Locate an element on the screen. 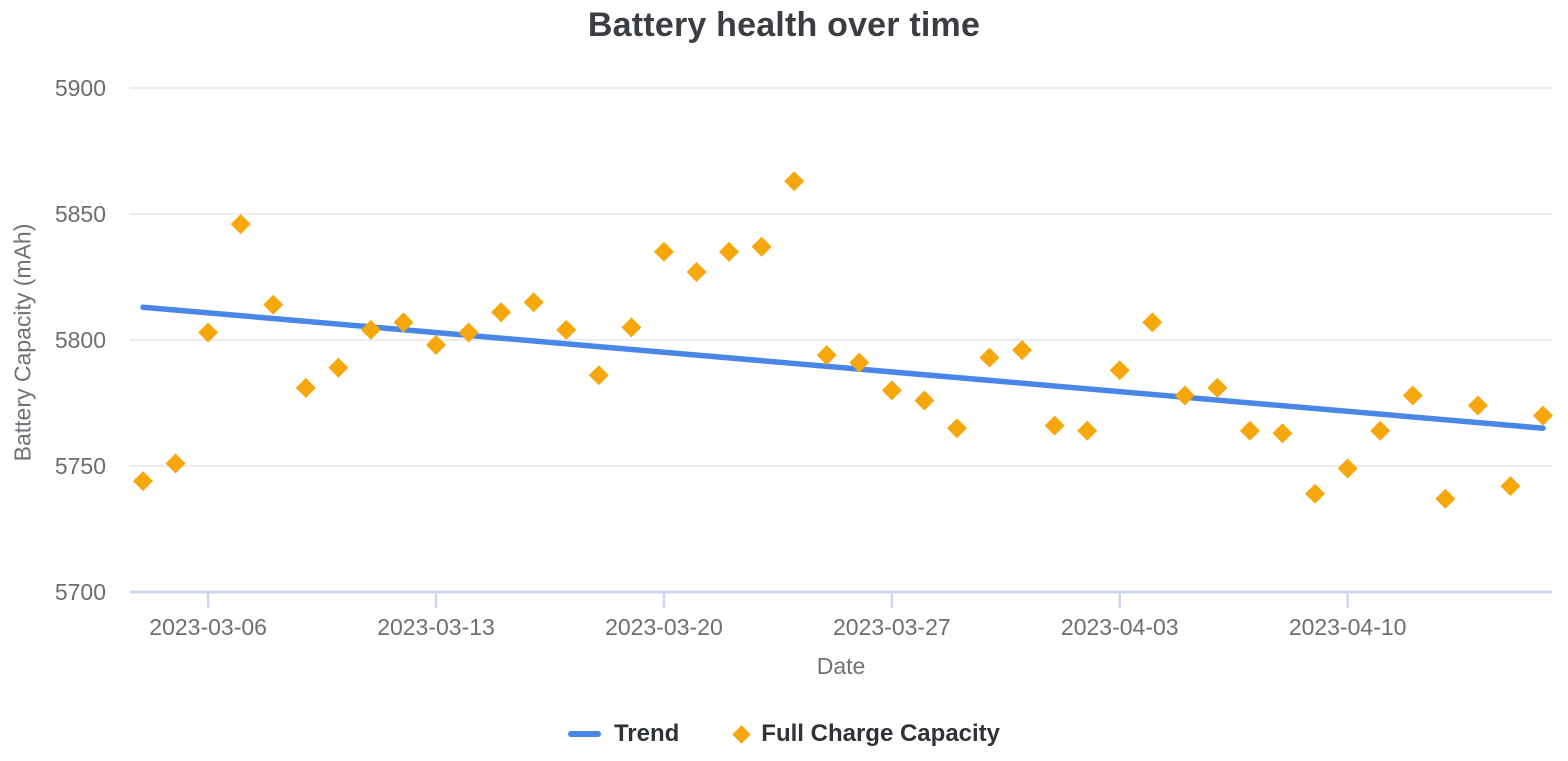  x-axis-title: Date is located at coordinates (841, 666).